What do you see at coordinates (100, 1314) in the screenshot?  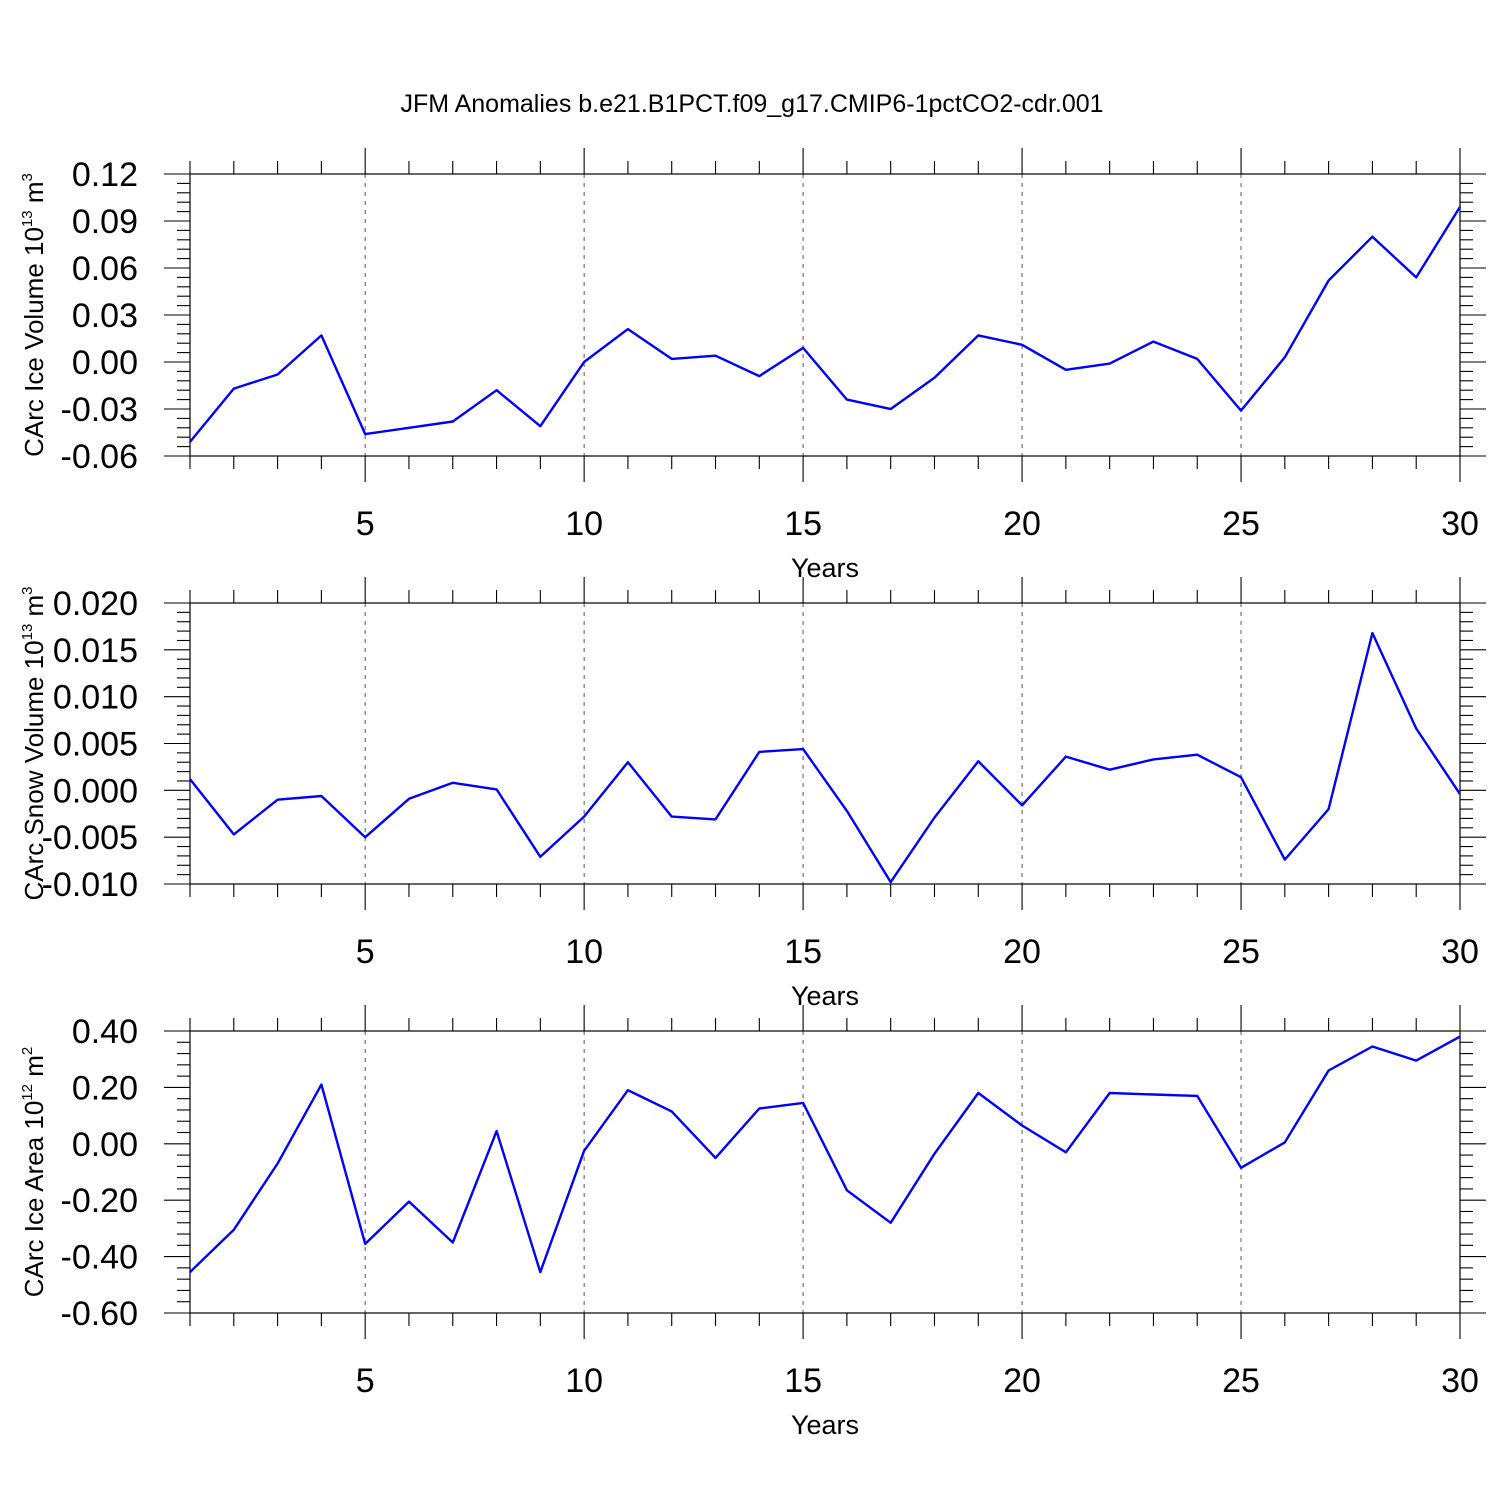 I see `y-tick-label: -0.60` at bounding box center [100, 1314].